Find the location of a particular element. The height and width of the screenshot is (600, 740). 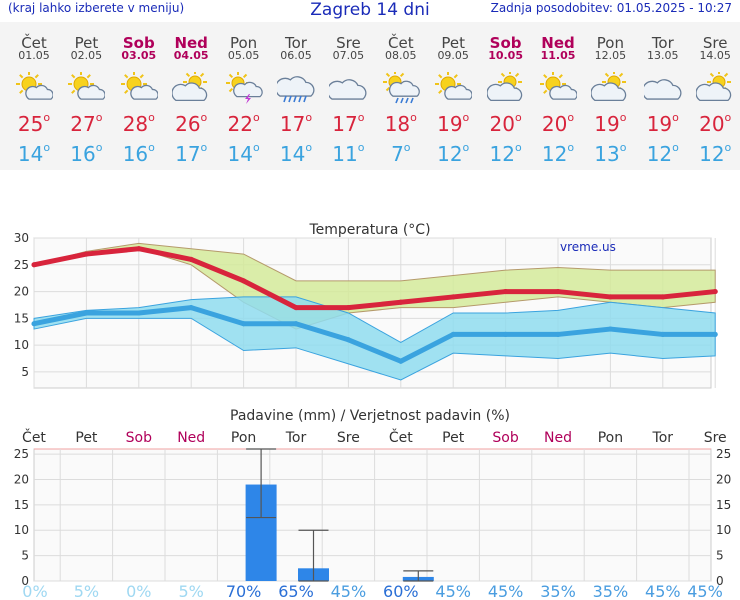

max-temp: 22o is located at coordinates (244, 123).